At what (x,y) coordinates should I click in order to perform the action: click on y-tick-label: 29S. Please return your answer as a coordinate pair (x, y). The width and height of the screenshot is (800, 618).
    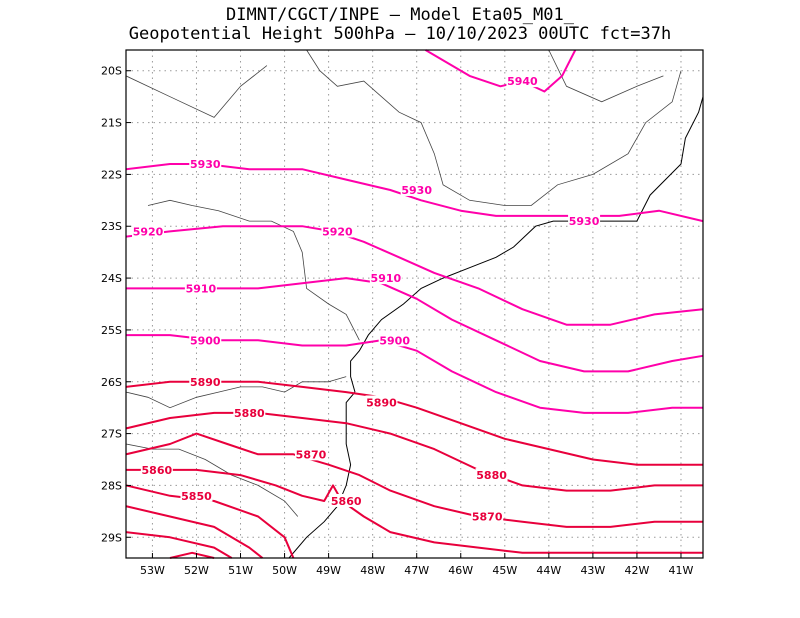
    Looking at the image, I should click on (111, 537).